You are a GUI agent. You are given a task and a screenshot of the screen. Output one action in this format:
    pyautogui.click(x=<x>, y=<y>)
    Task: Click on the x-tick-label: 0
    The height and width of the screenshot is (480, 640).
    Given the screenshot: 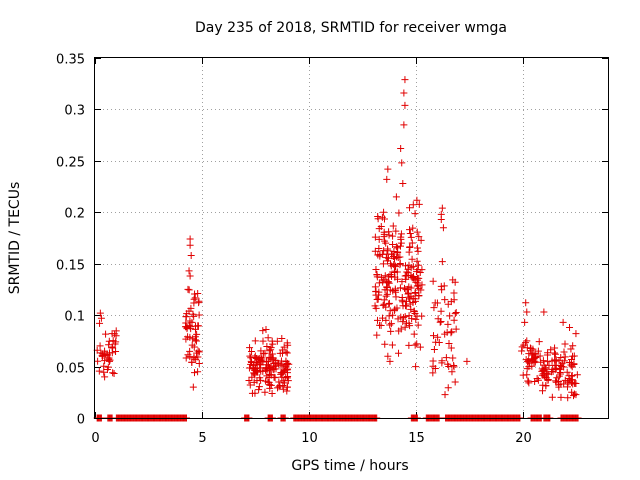 What is the action you would take?
    pyautogui.click(x=95, y=438)
    